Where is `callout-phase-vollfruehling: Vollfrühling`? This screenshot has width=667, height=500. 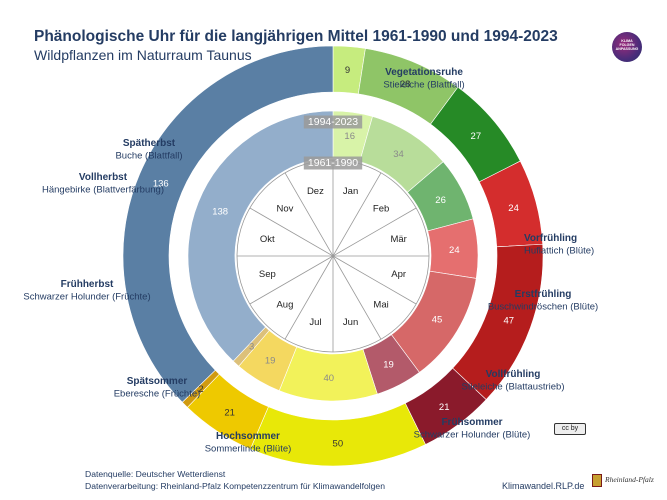
callout-phase-vollfruehling: Vollfrühling is located at coordinates (513, 374).